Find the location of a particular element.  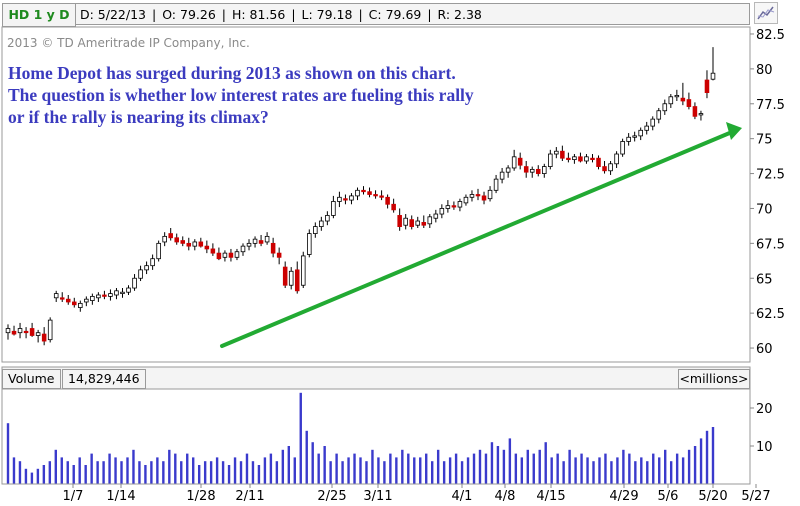

volume-axis: 10 20 is located at coordinates (761, 428).